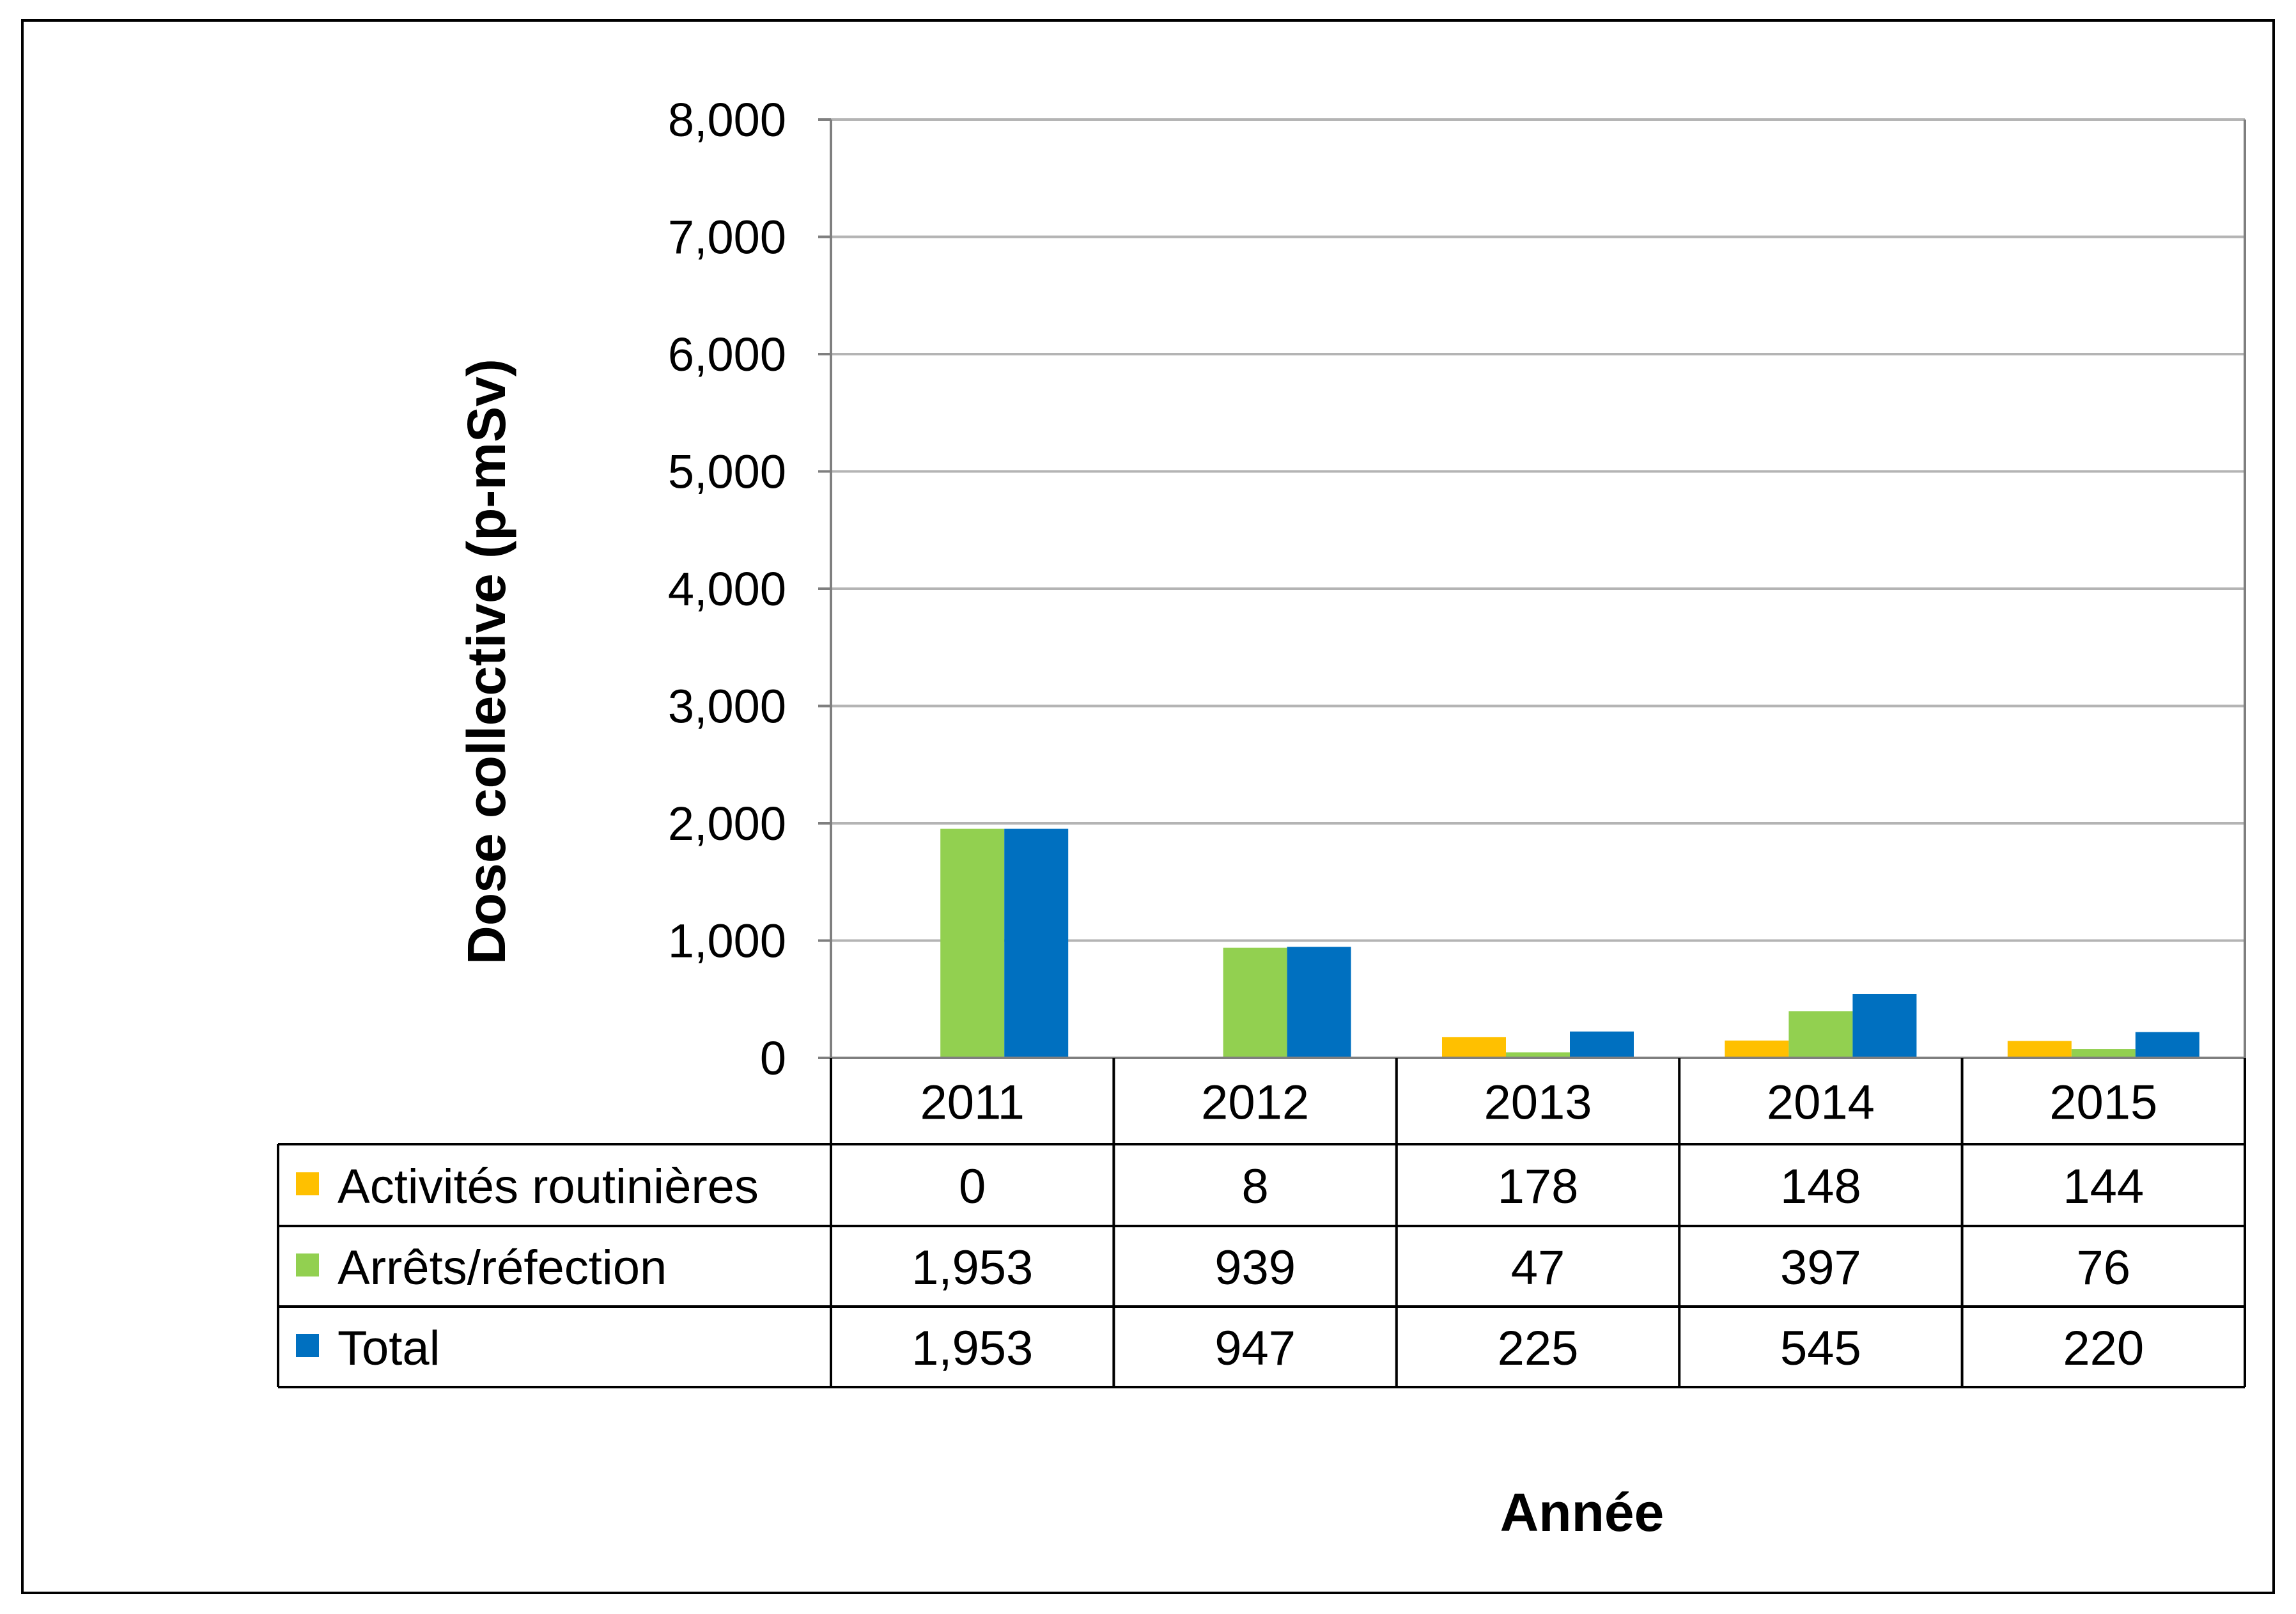 Image resolution: width=2296 pixels, height=1614 pixels. What do you see at coordinates (972, 1187) in the screenshot?
I see `data-label: 0` at bounding box center [972, 1187].